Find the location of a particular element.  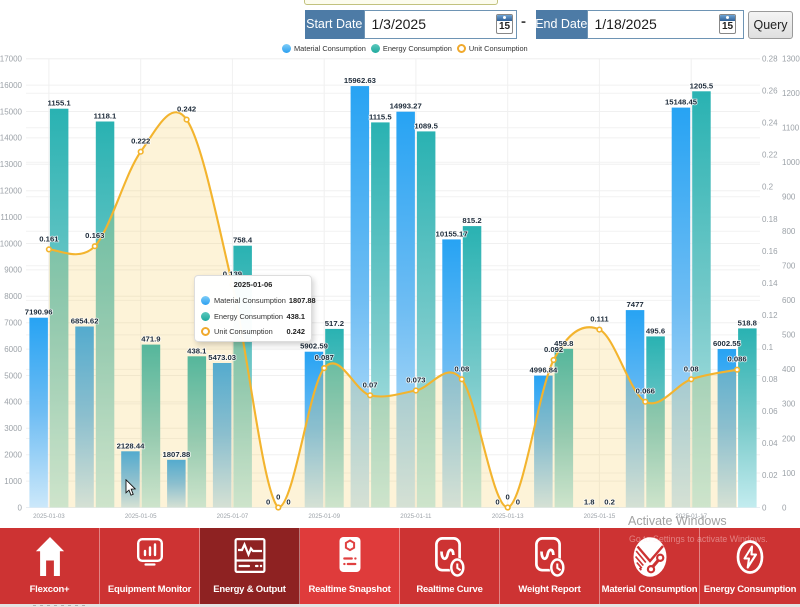

svg-text: 10155.17 is located at coordinates (452, 233).